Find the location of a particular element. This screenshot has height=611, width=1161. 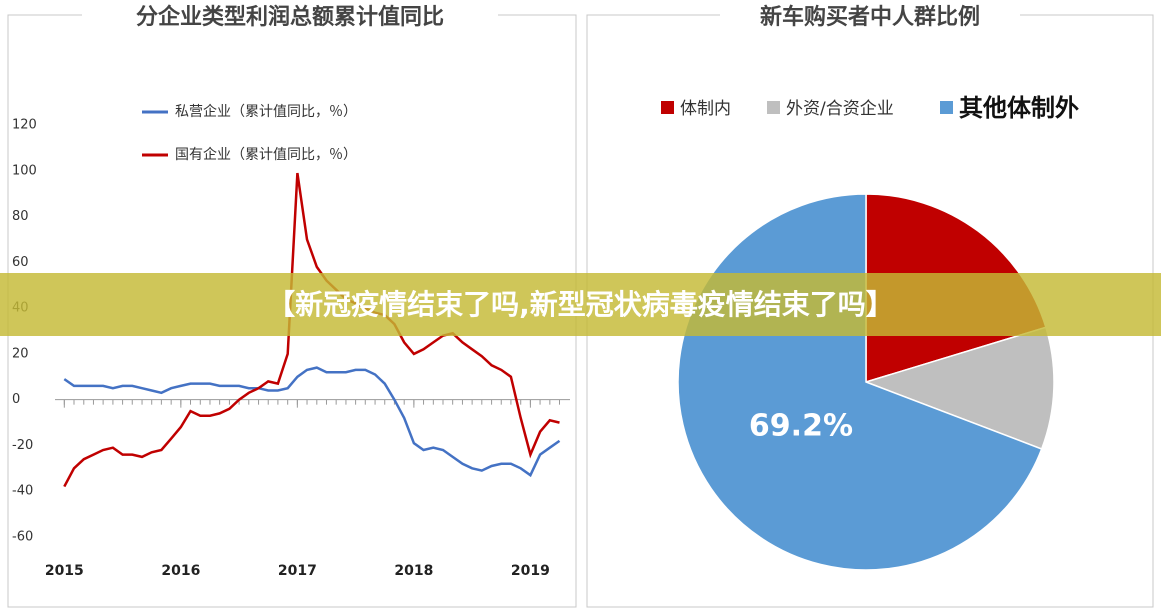

chart-title: 新车购买者中人群比例 is located at coordinates (870, 17).